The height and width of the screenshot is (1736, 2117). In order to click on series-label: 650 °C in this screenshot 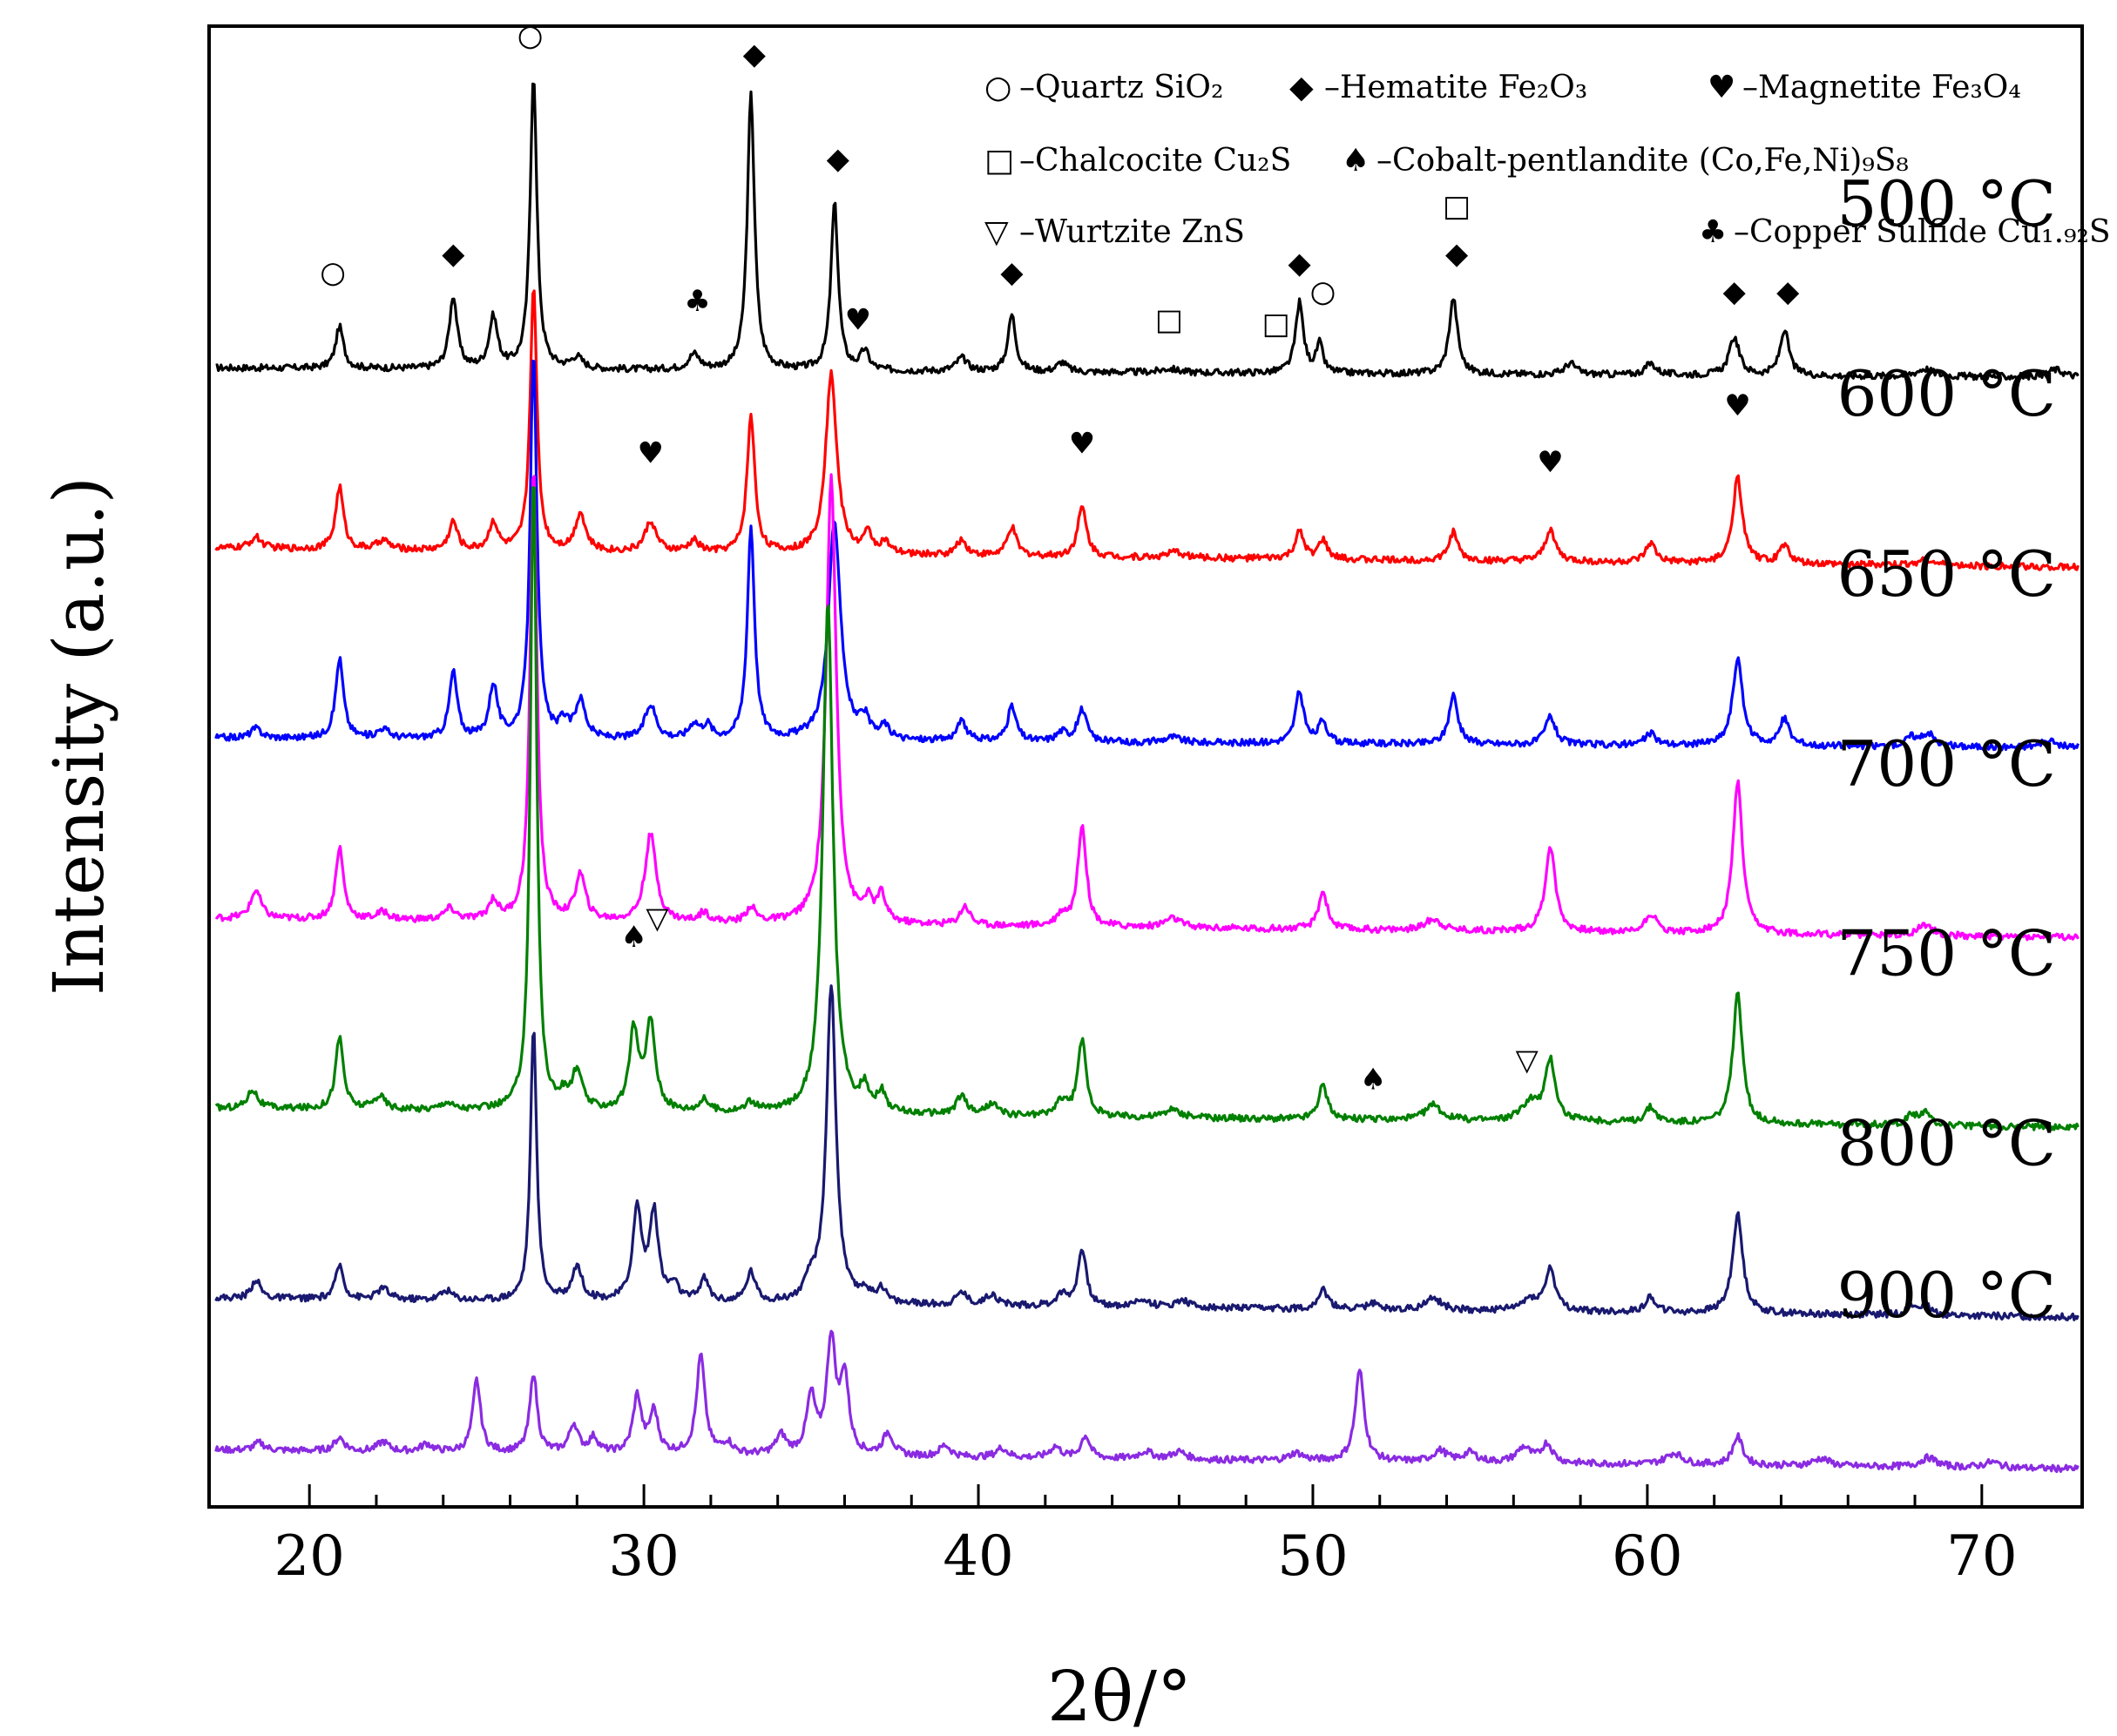, I will do `click(1947, 574)`.